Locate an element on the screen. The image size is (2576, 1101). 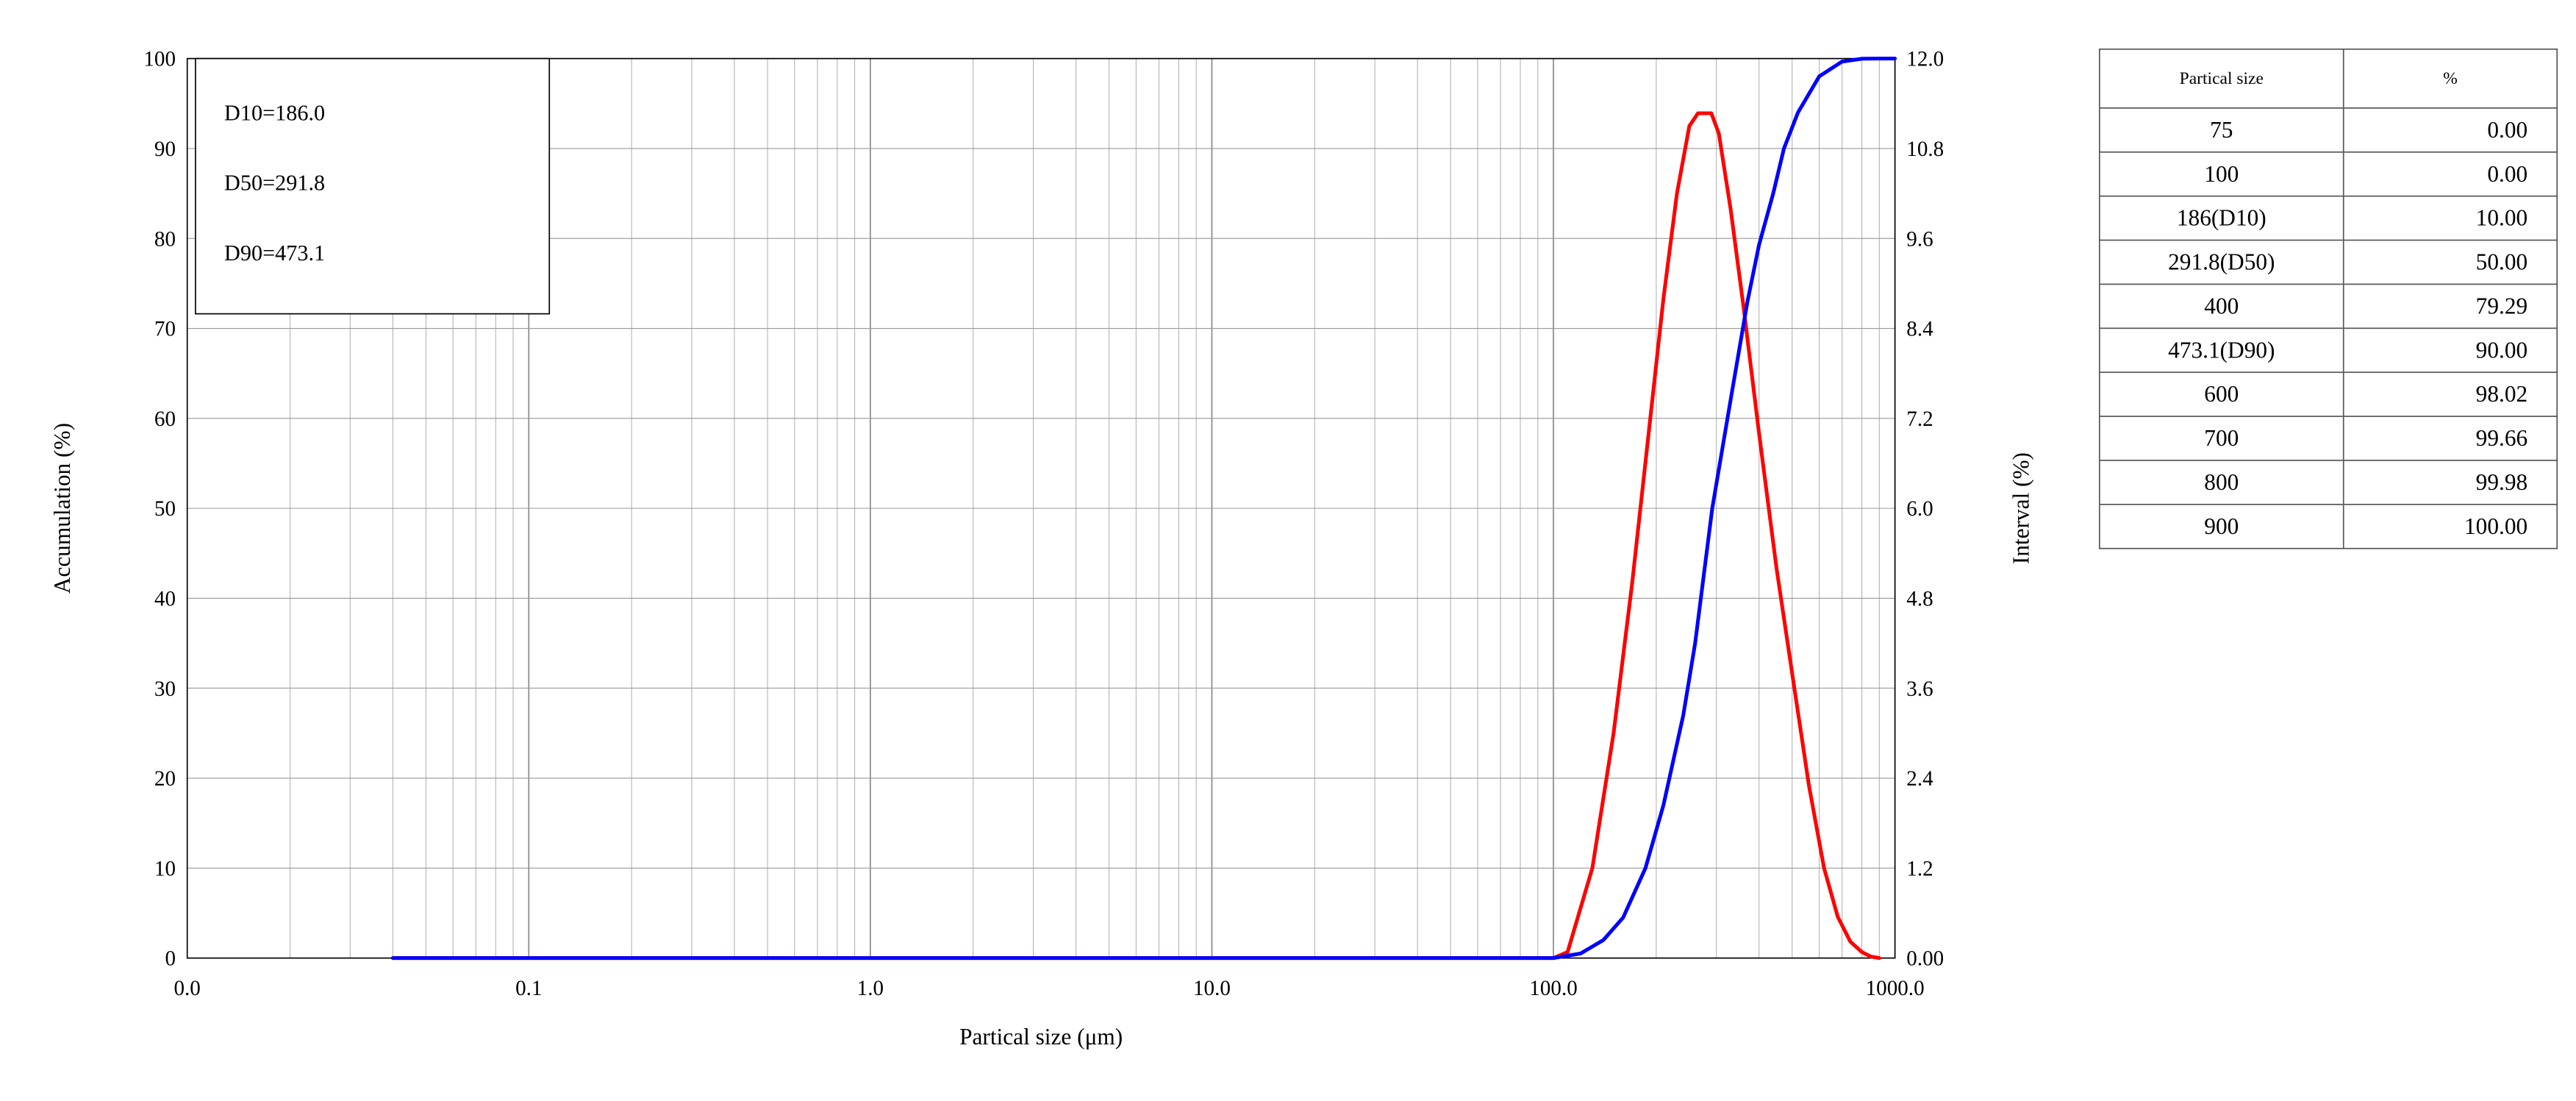
right-y-tick-label: 9.6 is located at coordinates (1919, 239).